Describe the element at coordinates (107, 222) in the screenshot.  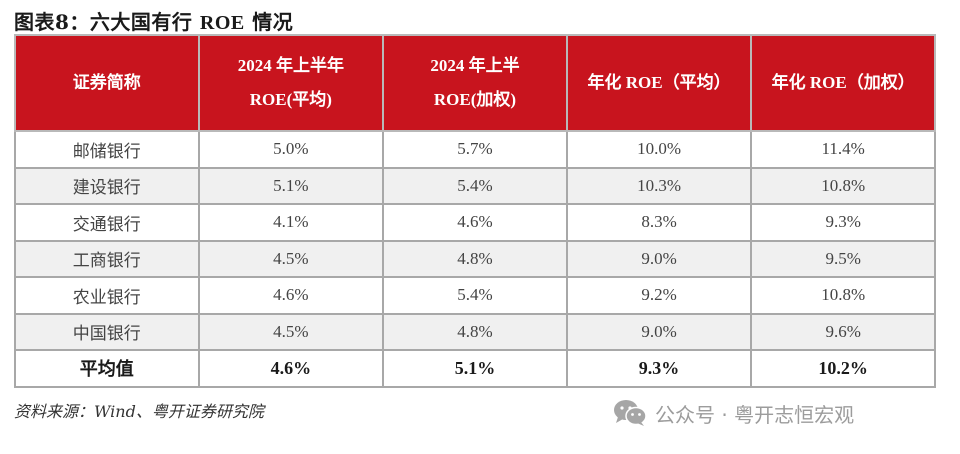
I see `bank-name: 交通银行` at that location.